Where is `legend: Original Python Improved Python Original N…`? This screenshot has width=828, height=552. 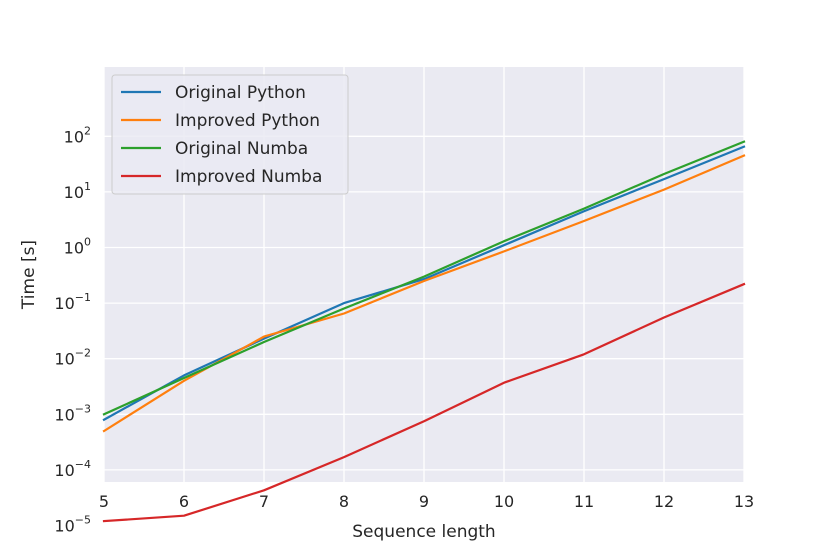
legend: Original Python Improved Python Original N… is located at coordinates (230, 134).